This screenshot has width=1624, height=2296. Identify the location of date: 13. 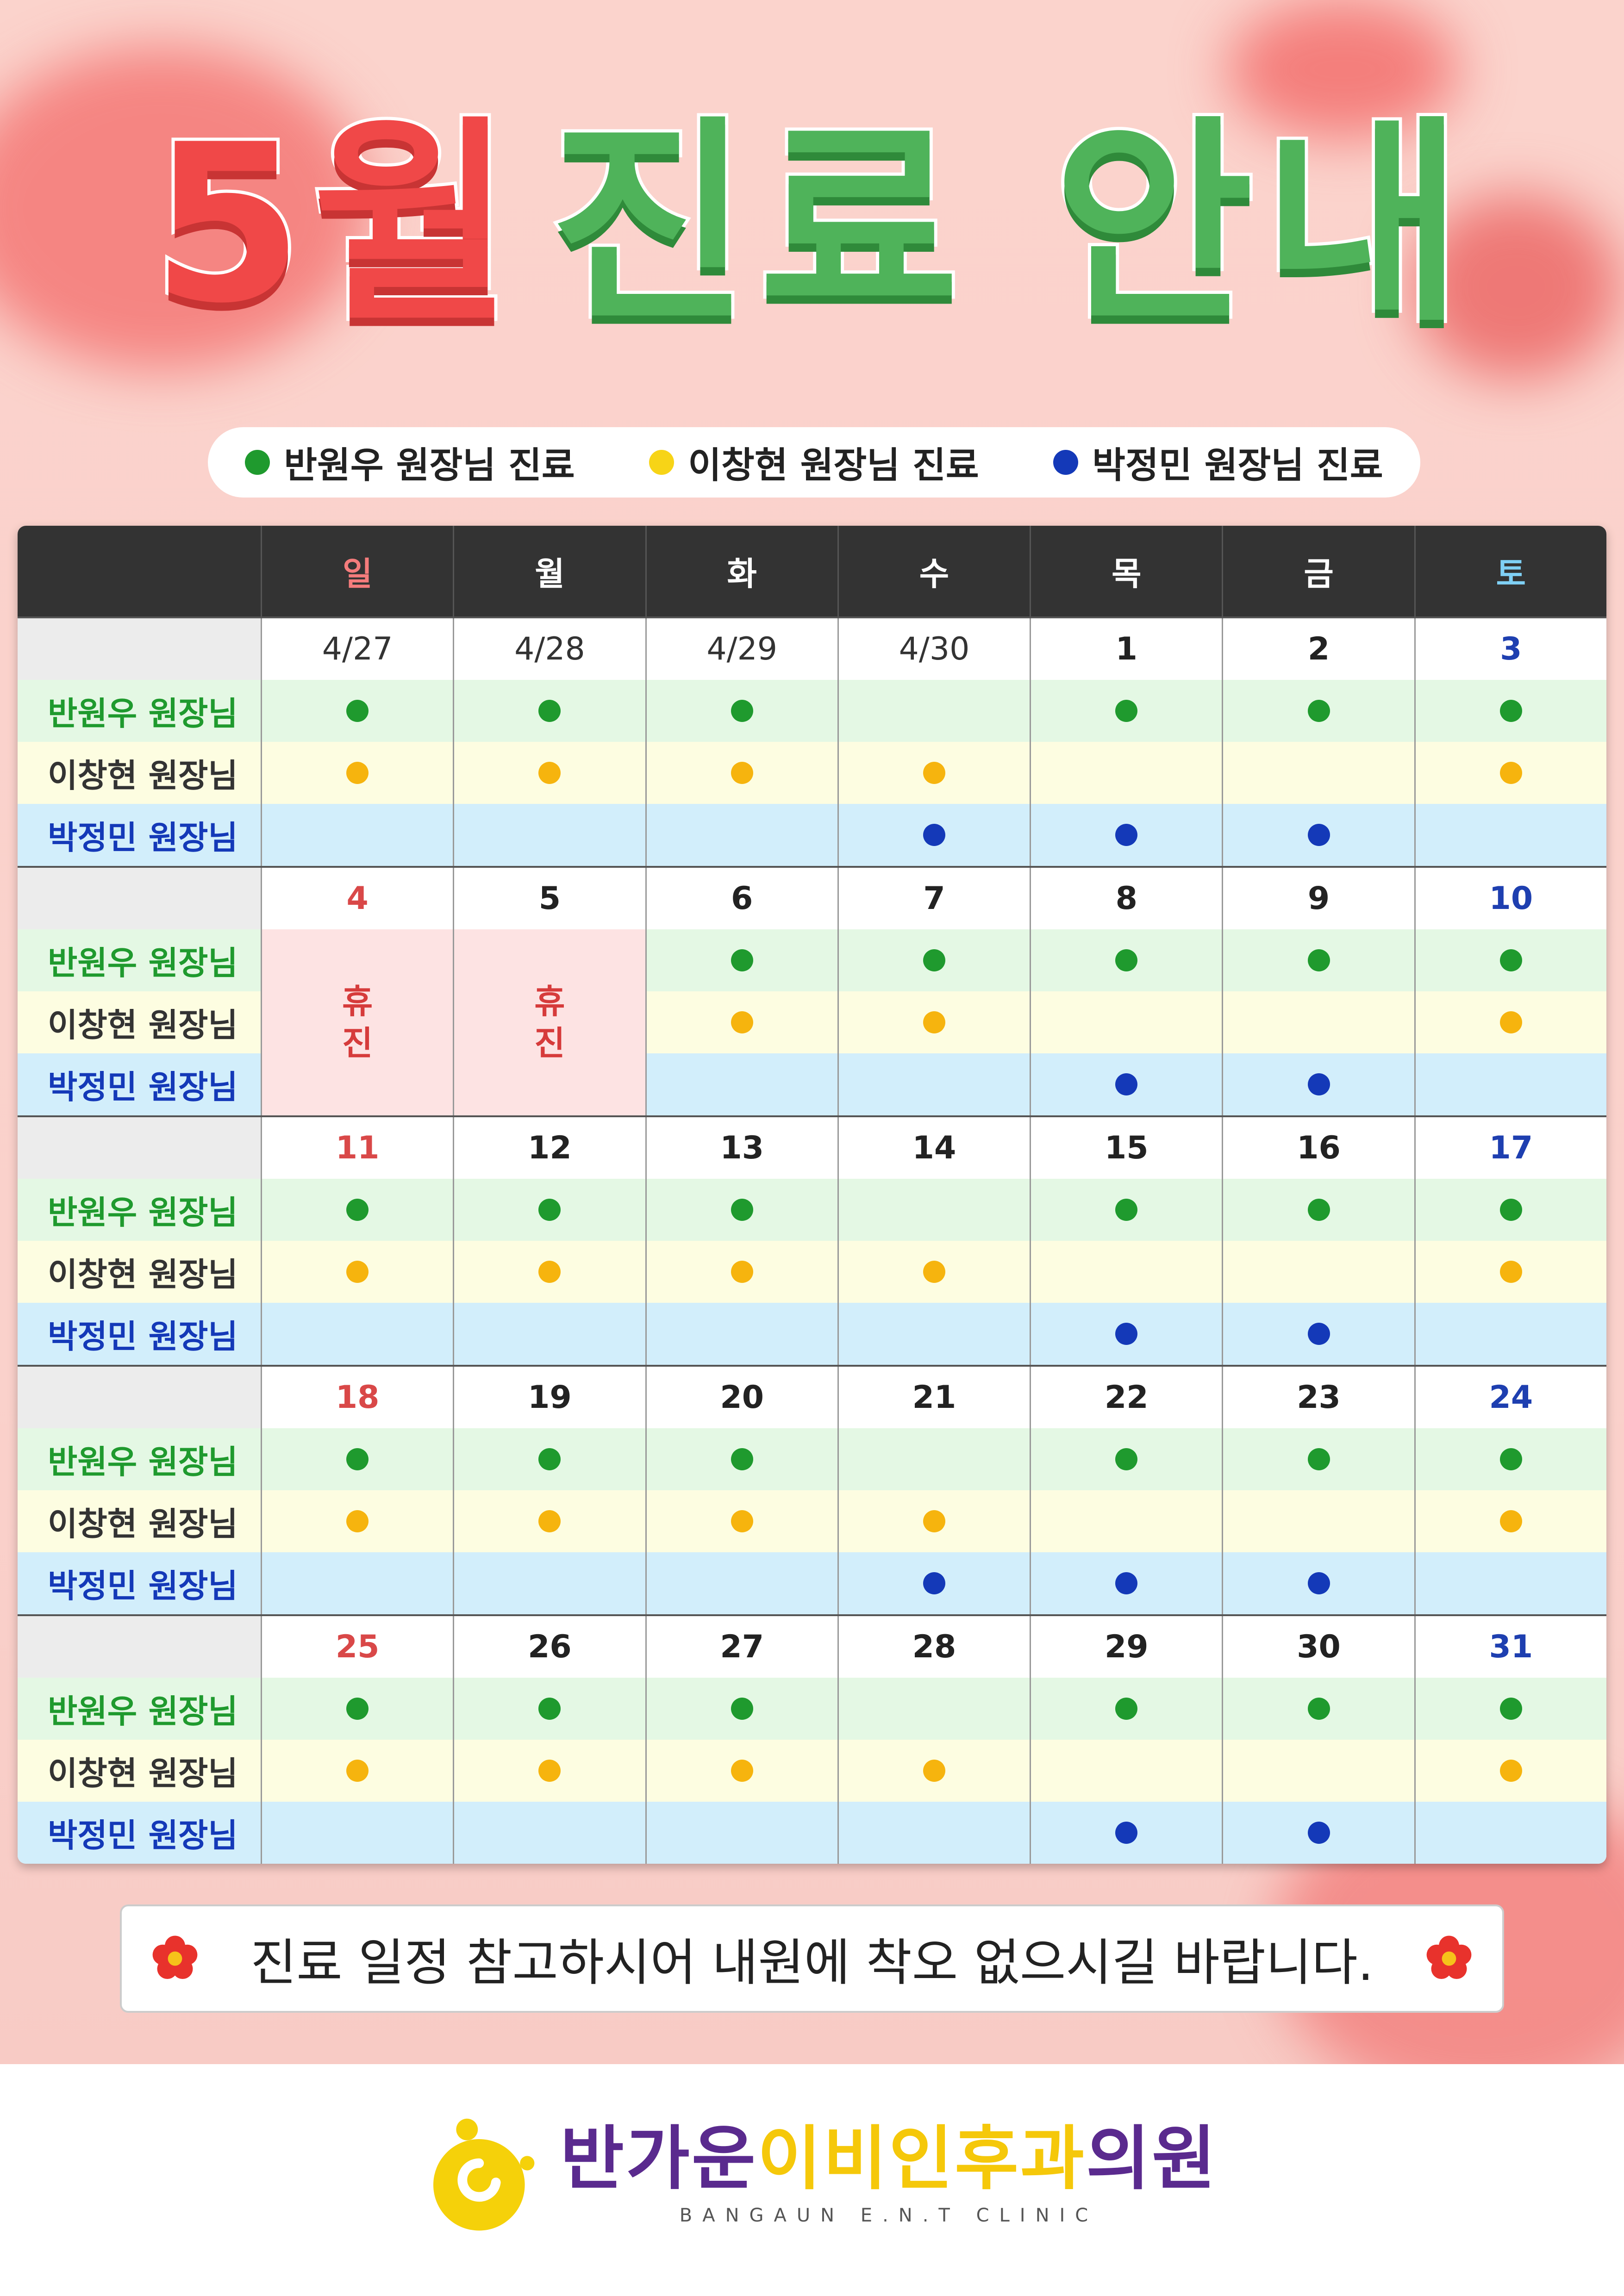
(741, 1148).